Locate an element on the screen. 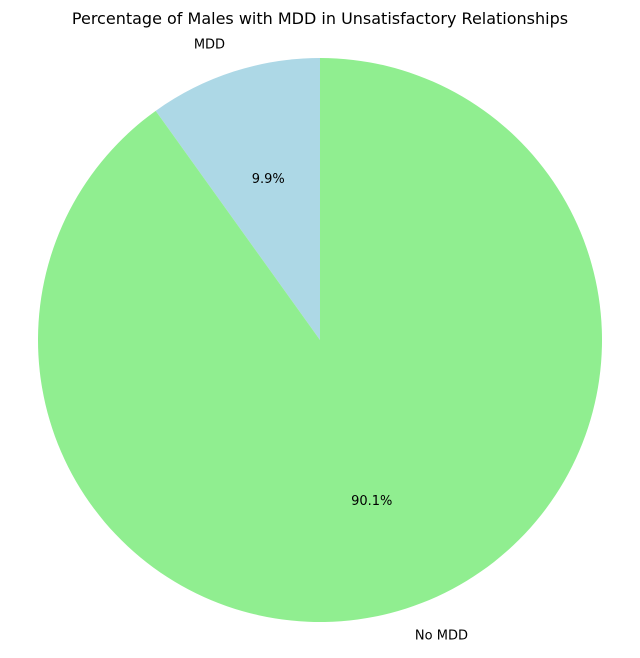  slice-label-no-mdd: No MDD is located at coordinates (441, 635).